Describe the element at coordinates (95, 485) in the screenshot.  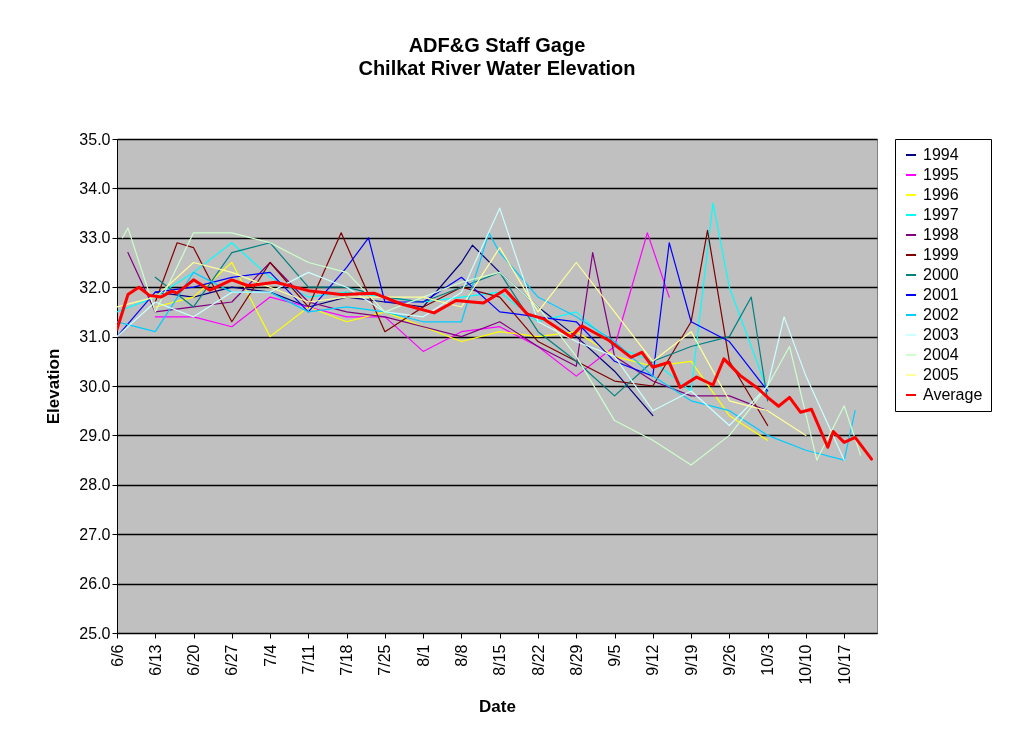
I see `y-tick-label: 28.0` at that location.